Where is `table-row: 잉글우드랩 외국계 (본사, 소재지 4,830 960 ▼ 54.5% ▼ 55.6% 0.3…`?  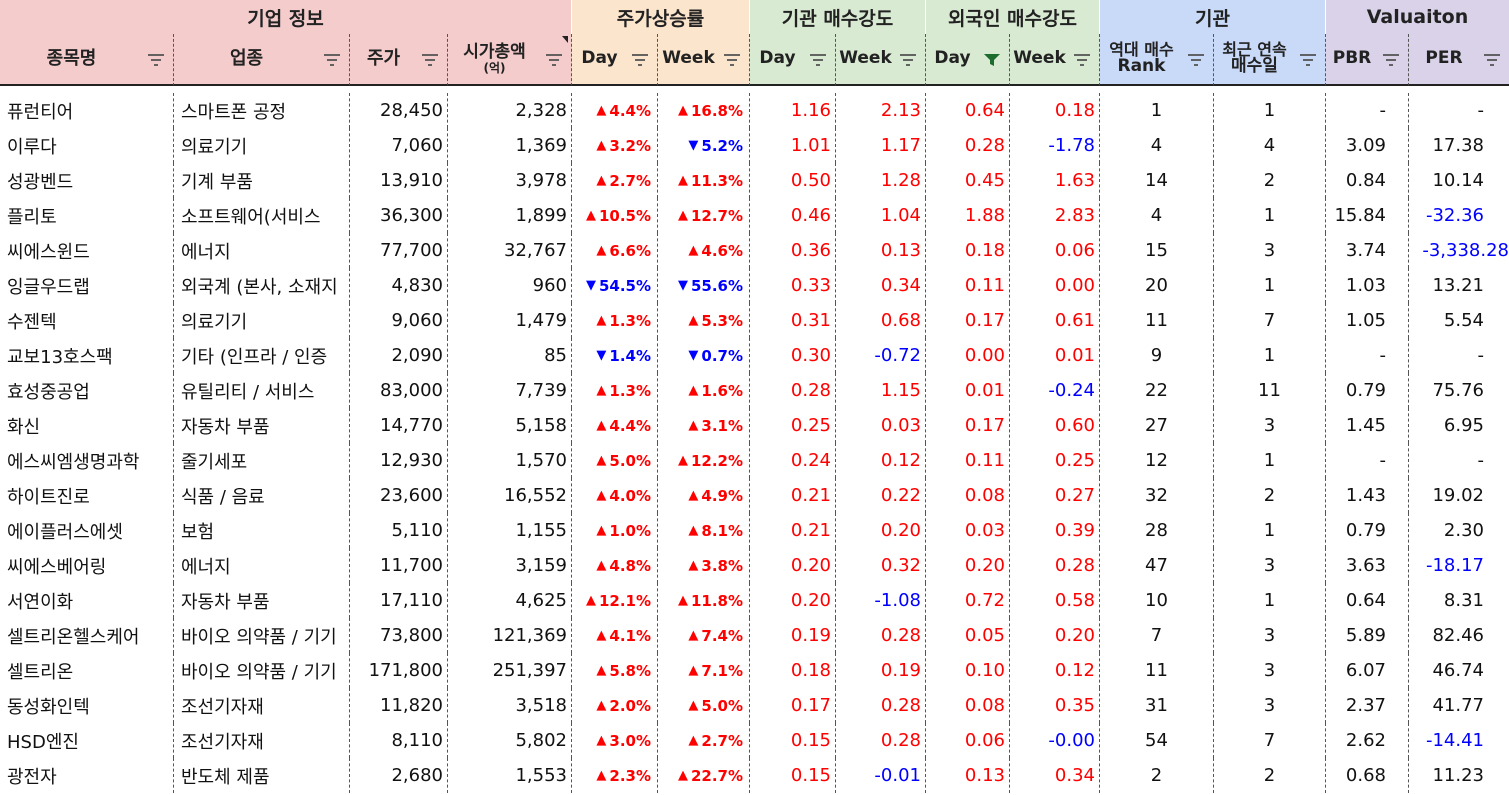
table-row: 잉글우드랩 외국계 (본사, 소재지 4,830 960 ▼ 54.5% ▼ 55.6% 0.3… is located at coordinates (754, 285).